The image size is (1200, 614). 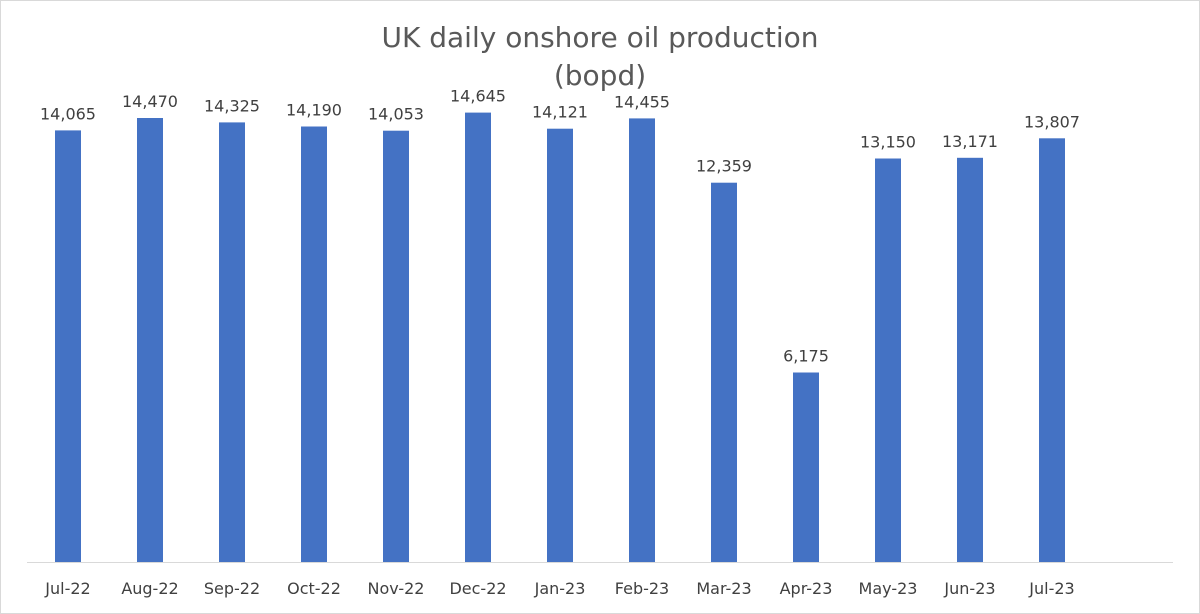 I want to click on data-label-nov-22: 14,053, so click(x=396, y=114).